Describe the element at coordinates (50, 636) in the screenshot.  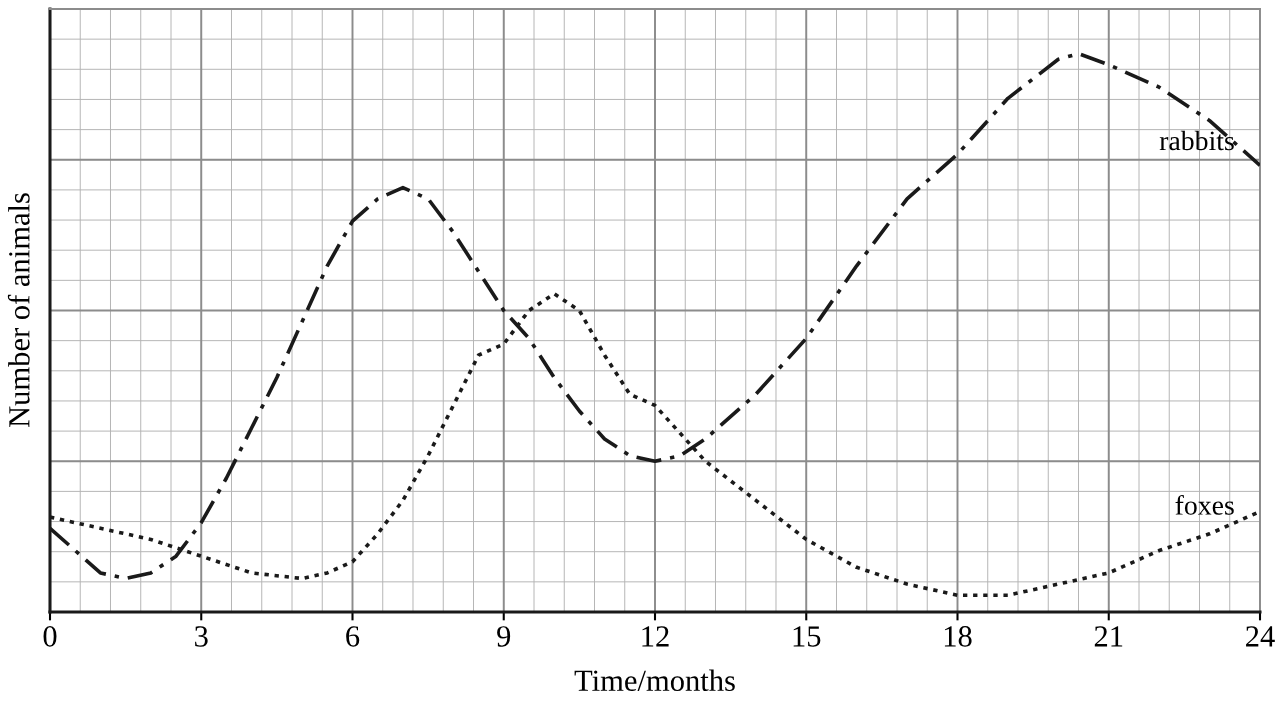
I see `x-tick-label: 0` at that location.